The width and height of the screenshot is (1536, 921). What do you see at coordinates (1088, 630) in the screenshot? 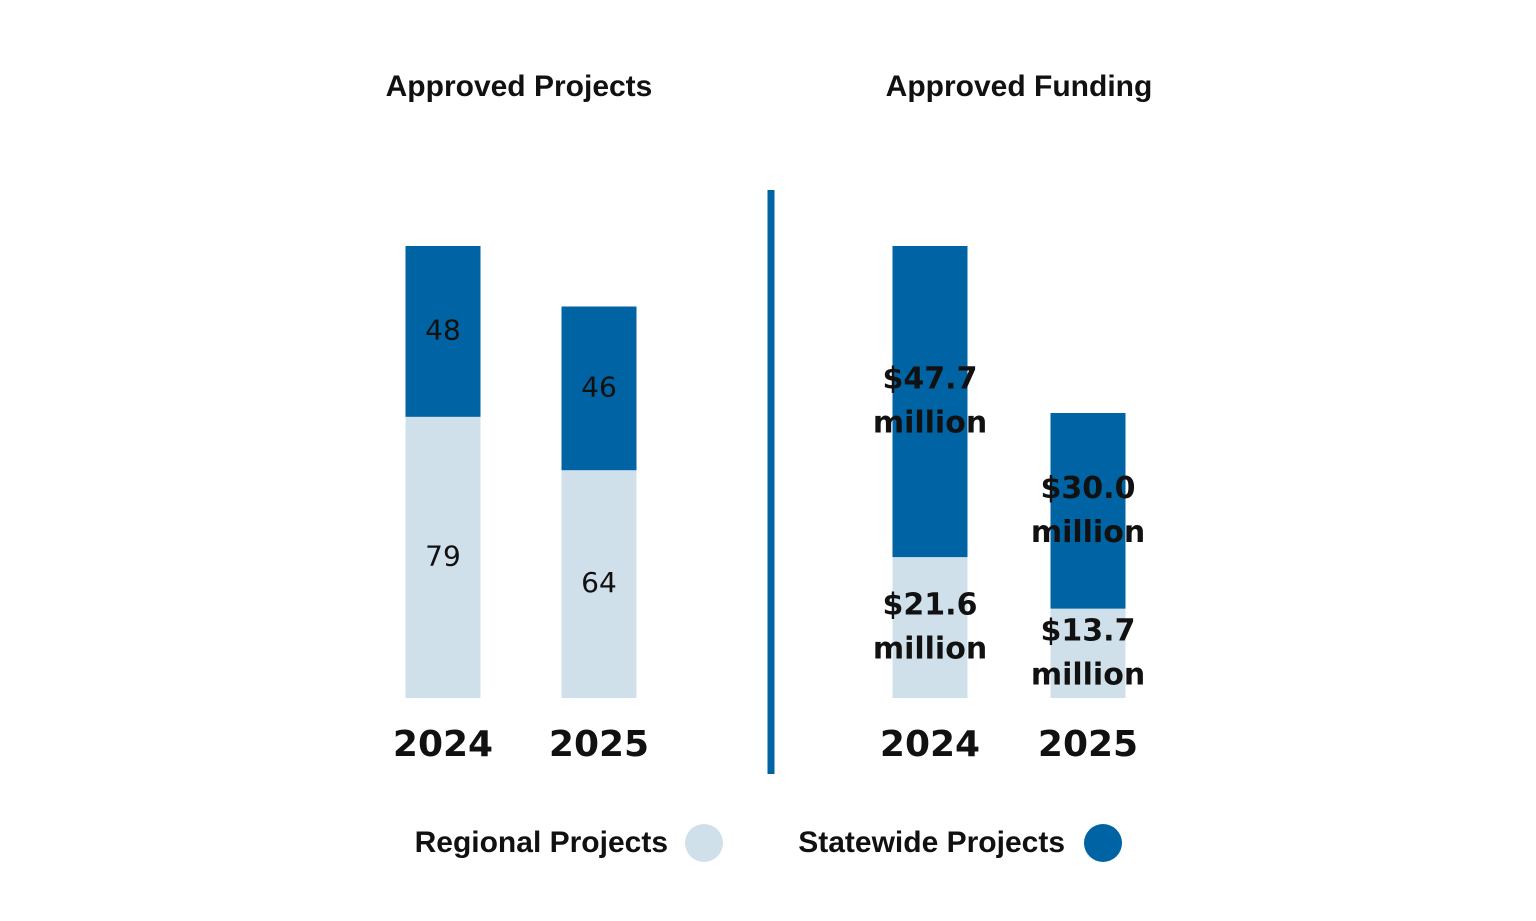
I see `data-label-line: $13.7` at bounding box center [1088, 630].